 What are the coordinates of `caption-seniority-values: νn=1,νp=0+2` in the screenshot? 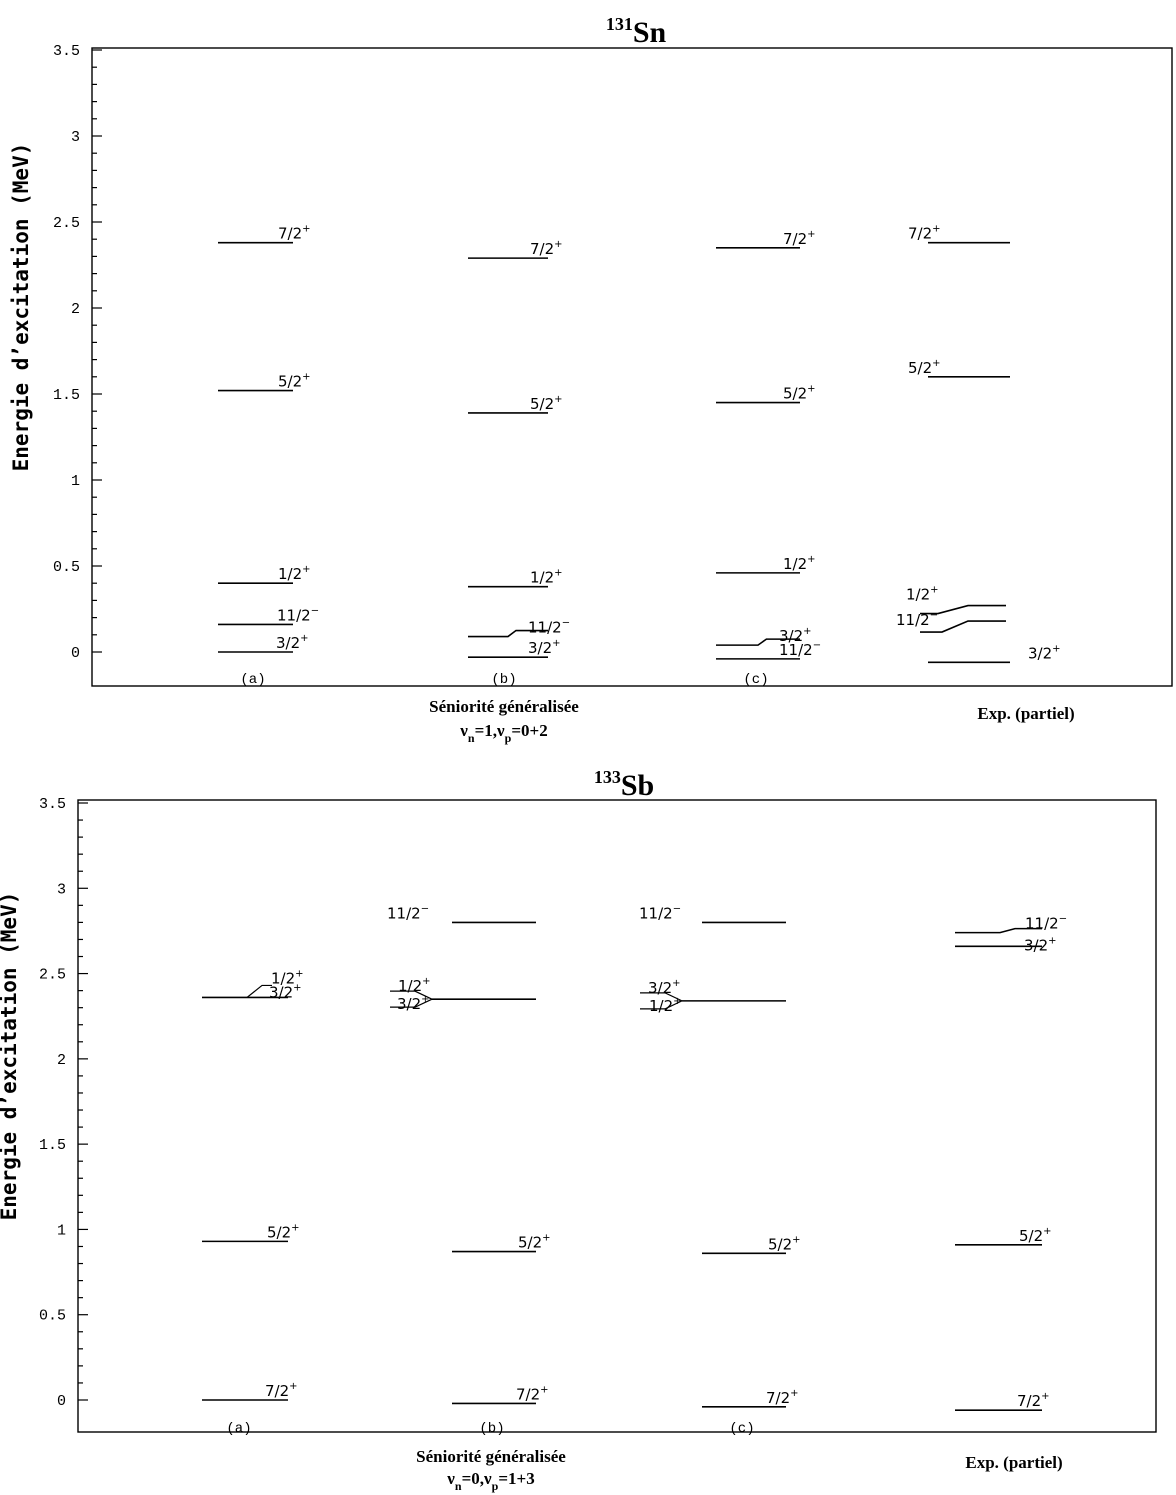 It's located at (503, 733).